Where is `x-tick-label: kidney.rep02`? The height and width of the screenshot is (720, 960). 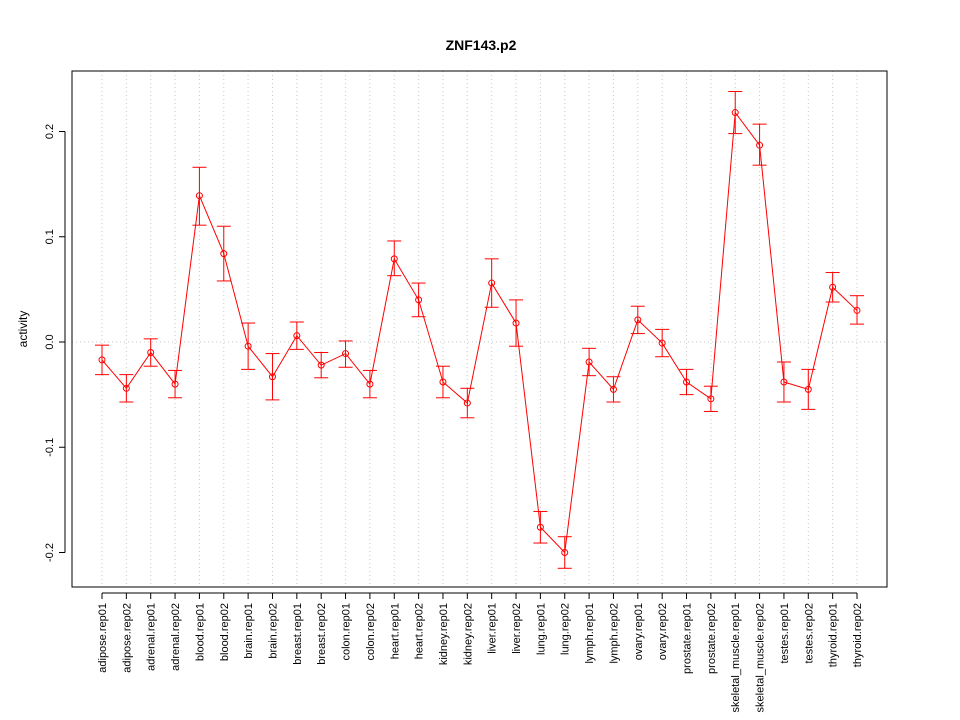 x-tick-label: kidney.rep02 is located at coordinates (468, 634).